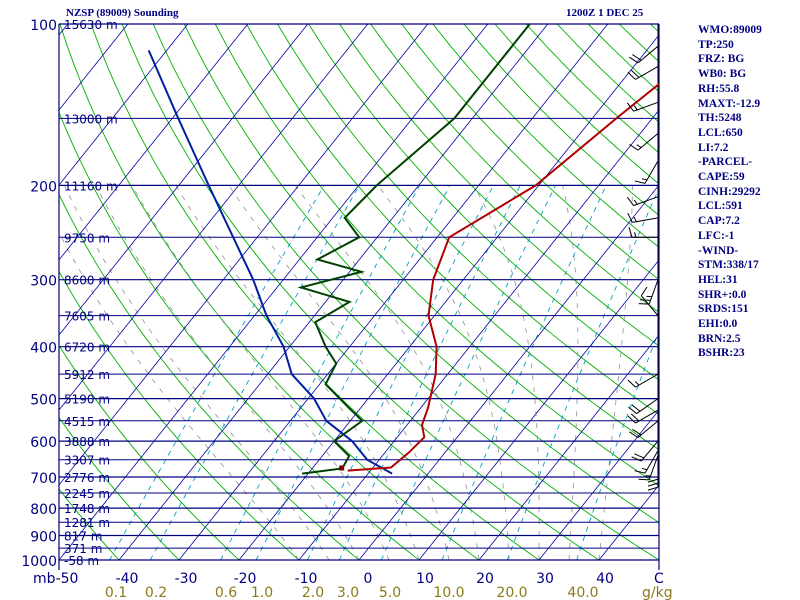  Describe the element at coordinates (448, 592) in the screenshot. I see `mixing-ratio-label: 10.0` at that location.